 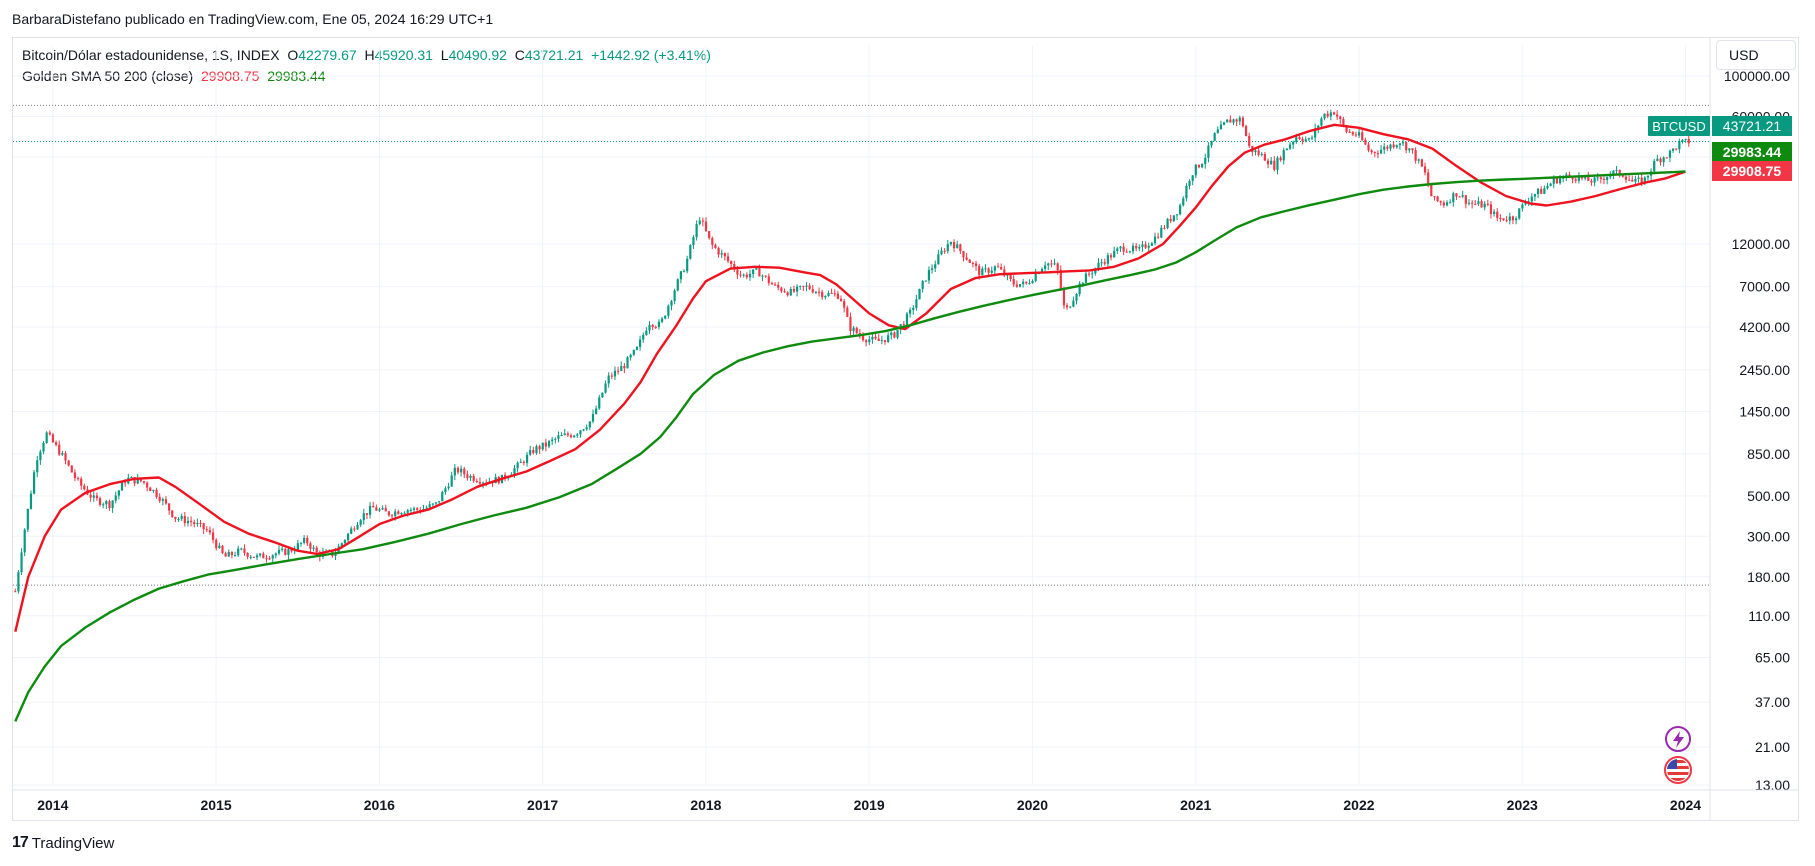 I want to click on x-tick-label: 2015, so click(x=216, y=805).